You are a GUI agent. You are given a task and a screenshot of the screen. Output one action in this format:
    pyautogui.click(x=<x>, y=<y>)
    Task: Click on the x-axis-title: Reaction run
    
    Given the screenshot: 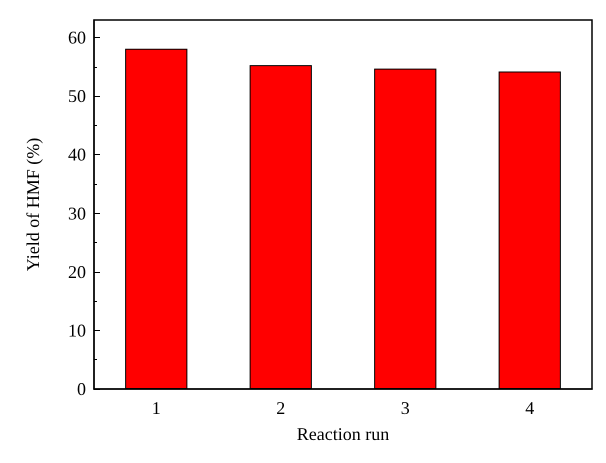 What is the action you would take?
    pyautogui.click(x=343, y=434)
    